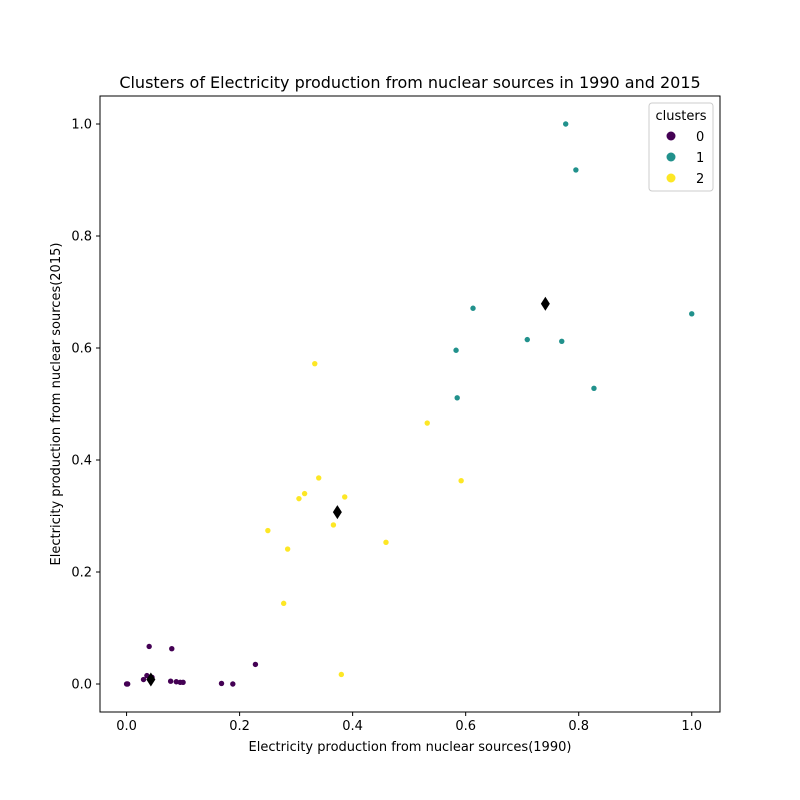  Describe the element at coordinates (81, 573) in the screenshot. I see `y-tick-label: 0.2` at that location.